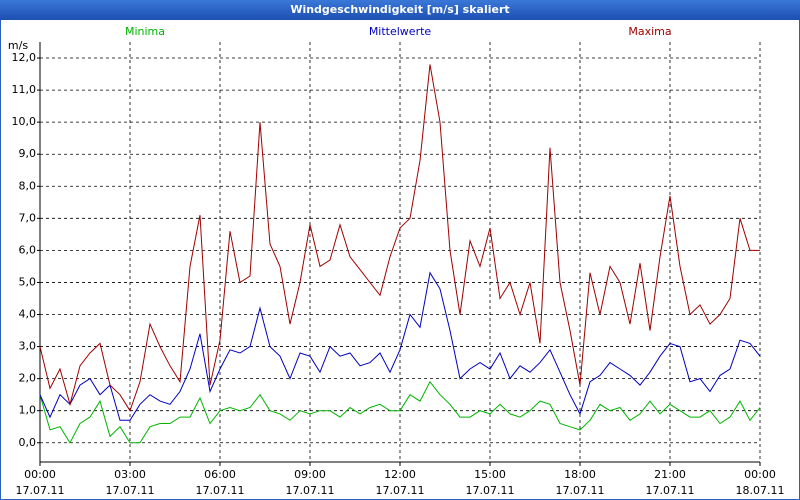 The height and width of the screenshot is (500, 800). Describe the element at coordinates (760, 490) in the screenshot. I see `x-tick-date: 18.07.11` at that location.